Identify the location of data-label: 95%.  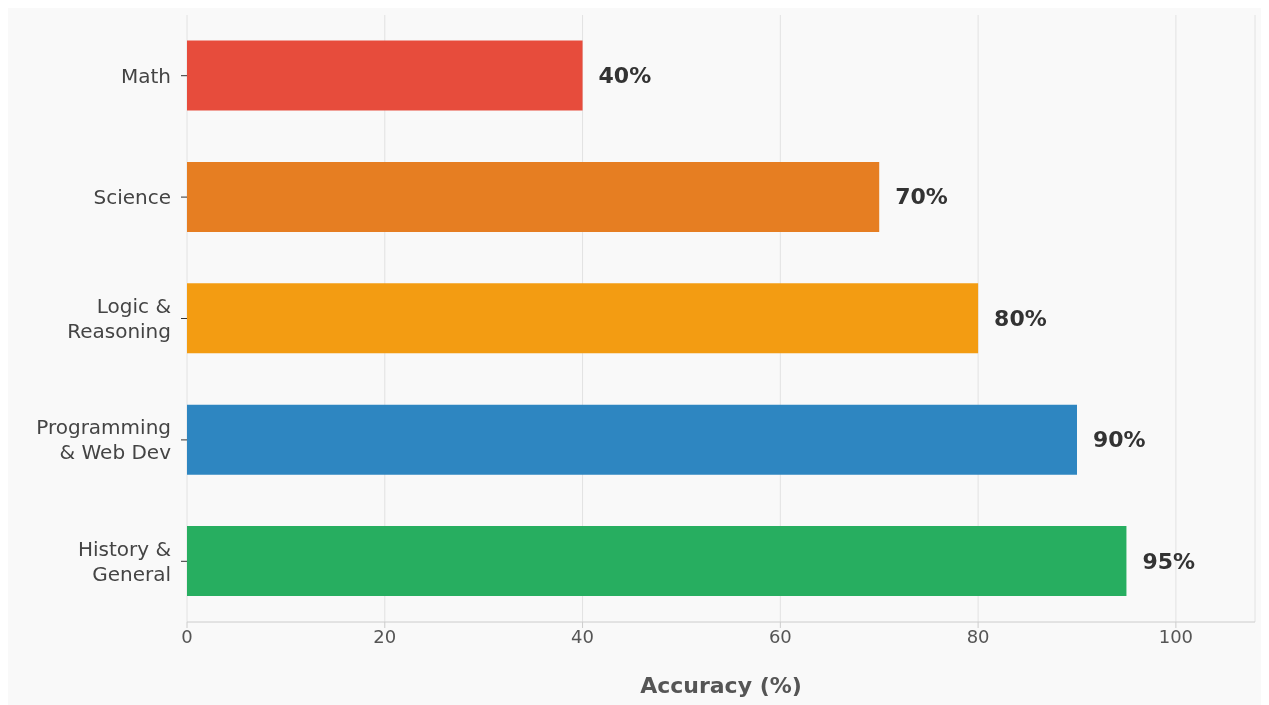
(1169, 561).